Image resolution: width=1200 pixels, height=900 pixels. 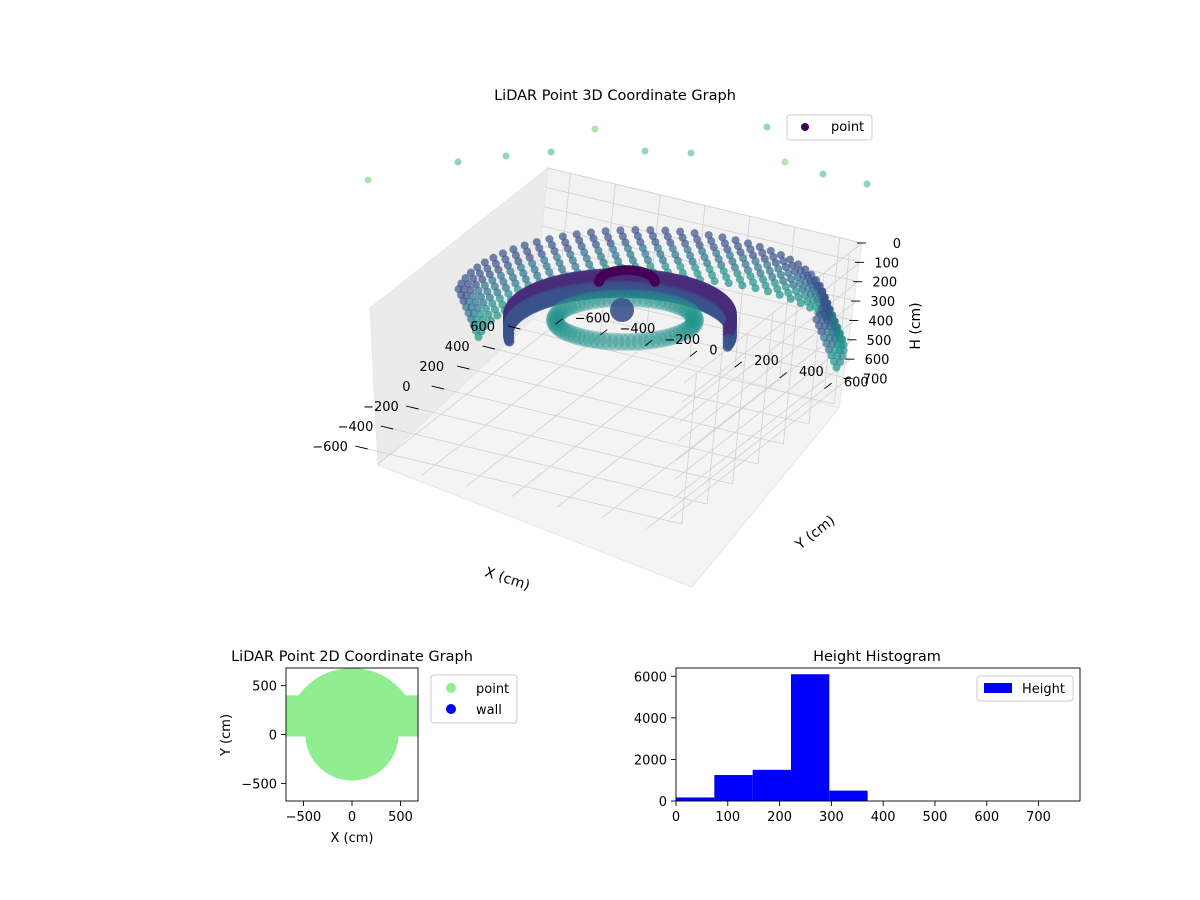 I want to click on pane-floor, so click(x=608, y=453).